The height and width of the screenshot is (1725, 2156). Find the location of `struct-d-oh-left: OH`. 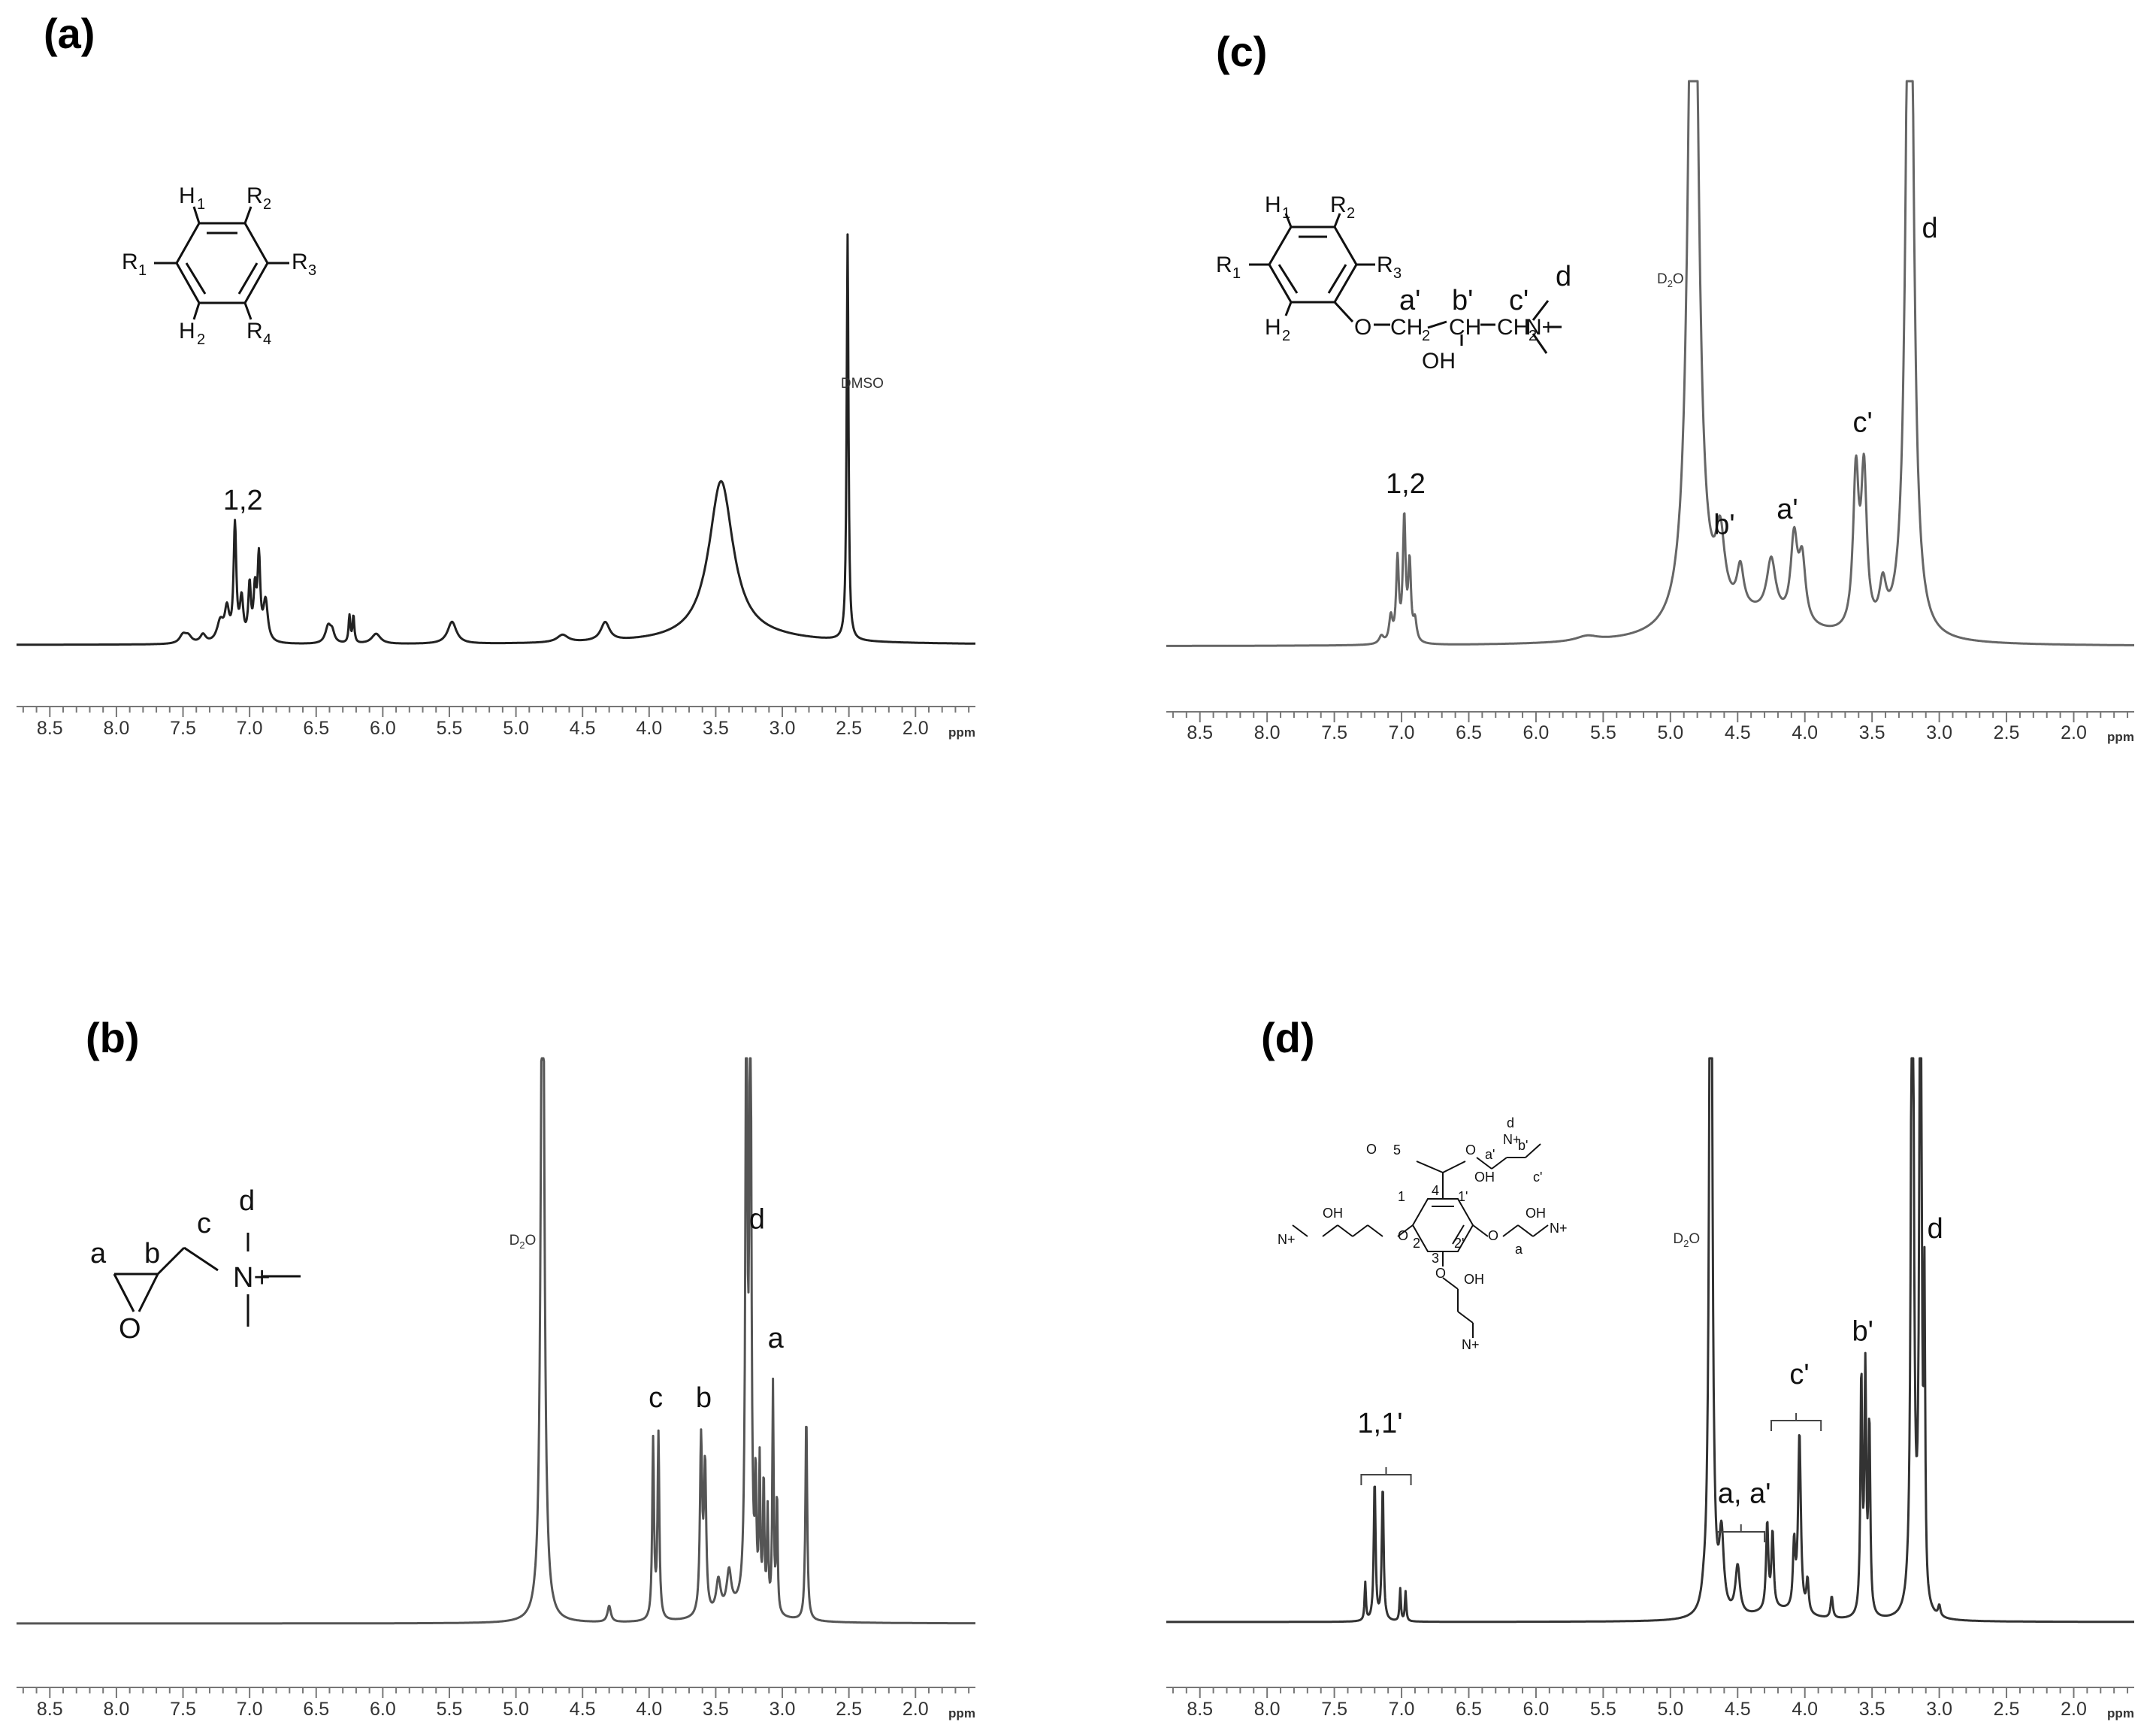

struct-d-oh-left: OH is located at coordinates (1333, 1213).